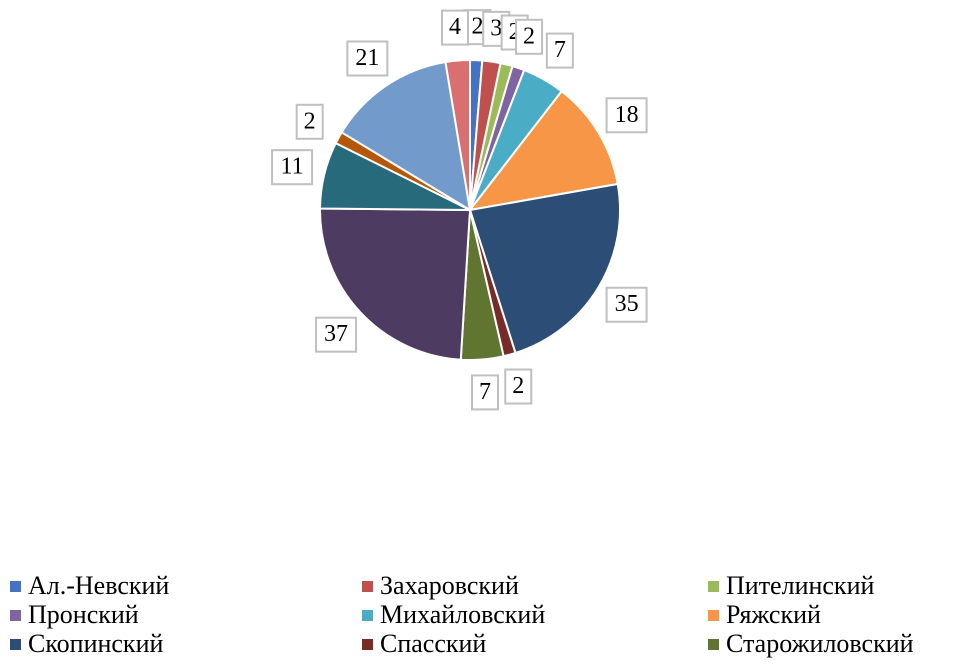 This screenshot has width=955, height=670. I want to click on legend-label: Ряжский, so click(773, 614).